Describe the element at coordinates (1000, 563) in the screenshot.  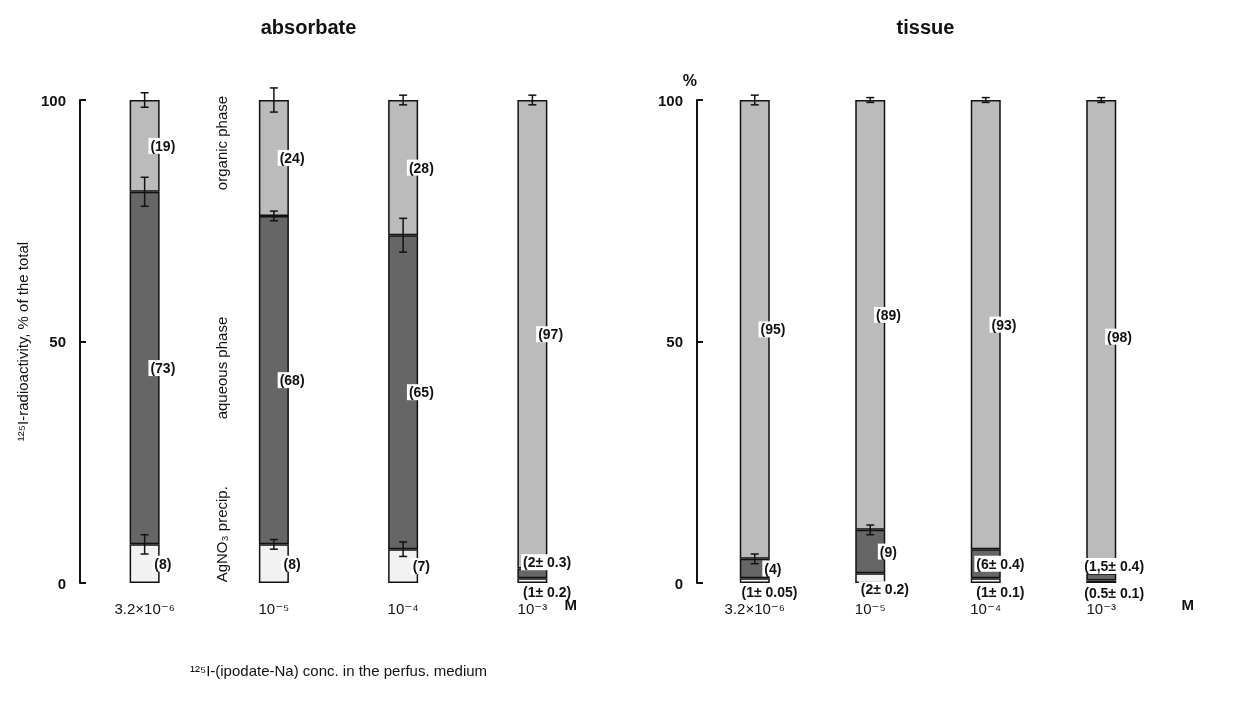
I see `data-label: (6± 0.4)` at that location.